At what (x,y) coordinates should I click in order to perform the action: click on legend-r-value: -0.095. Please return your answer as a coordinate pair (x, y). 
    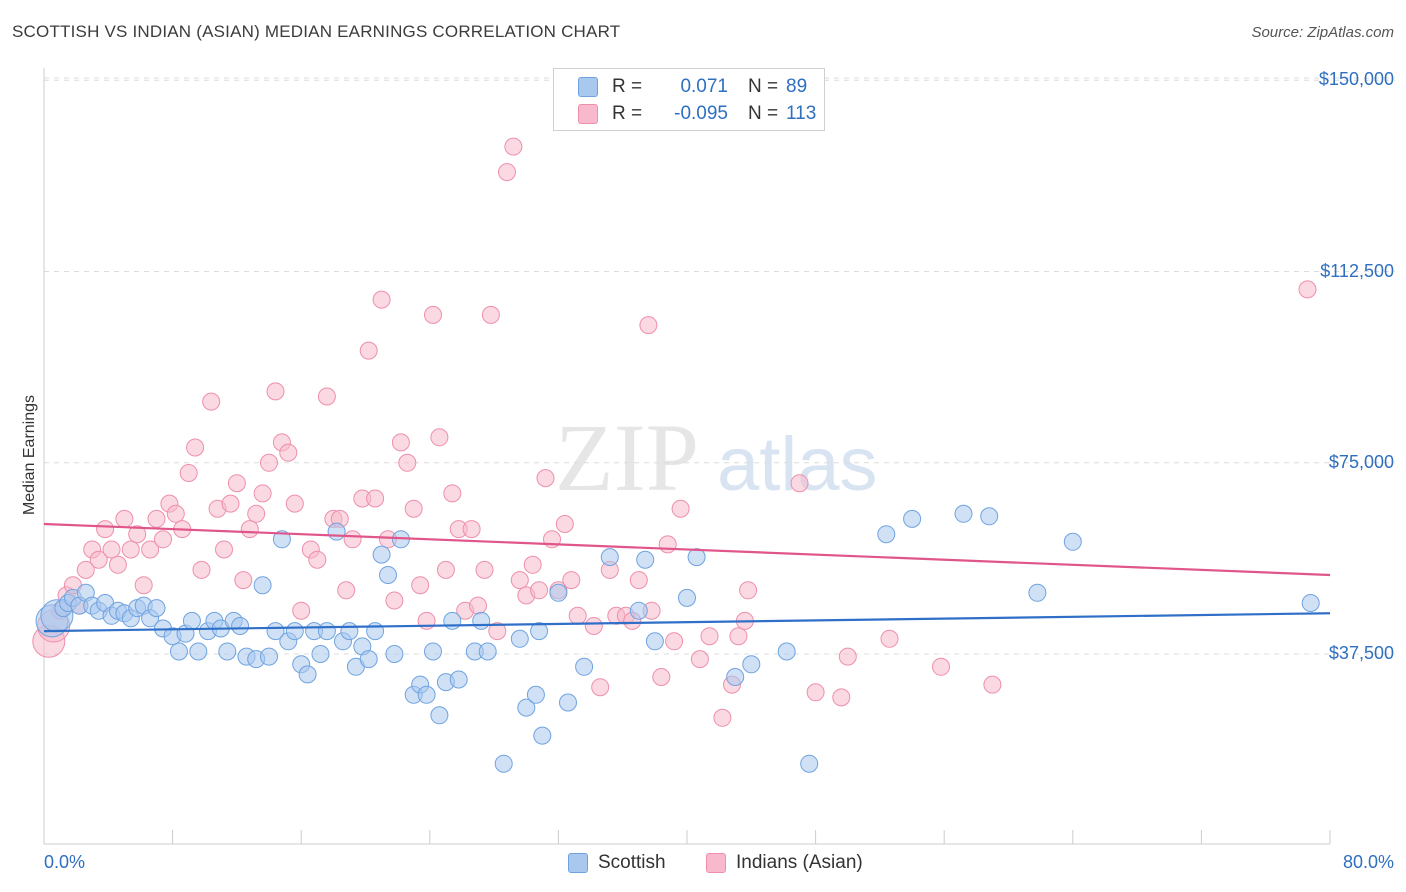
    Looking at the image, I should click on (701, 113).